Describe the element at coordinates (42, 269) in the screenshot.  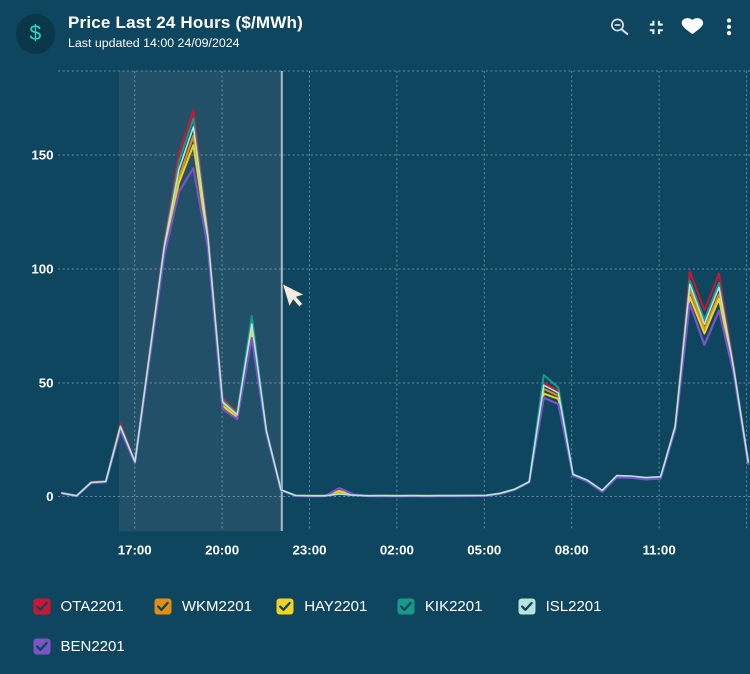
I see `svg-text: 100` at that location.